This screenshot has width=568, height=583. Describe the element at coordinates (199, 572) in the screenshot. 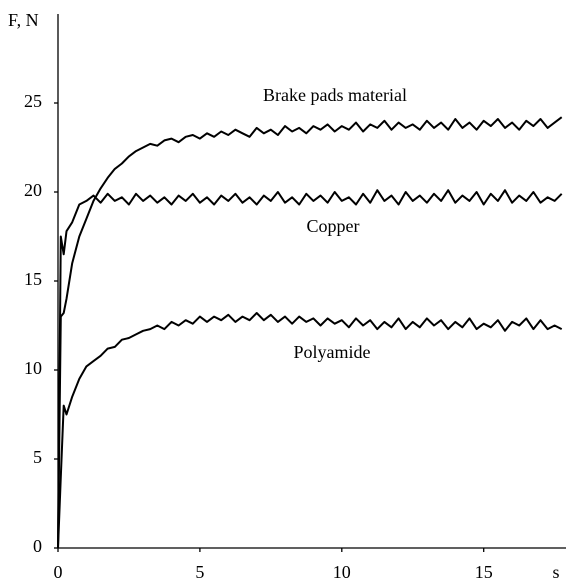

I see `x-tick-label: 5` at that location.